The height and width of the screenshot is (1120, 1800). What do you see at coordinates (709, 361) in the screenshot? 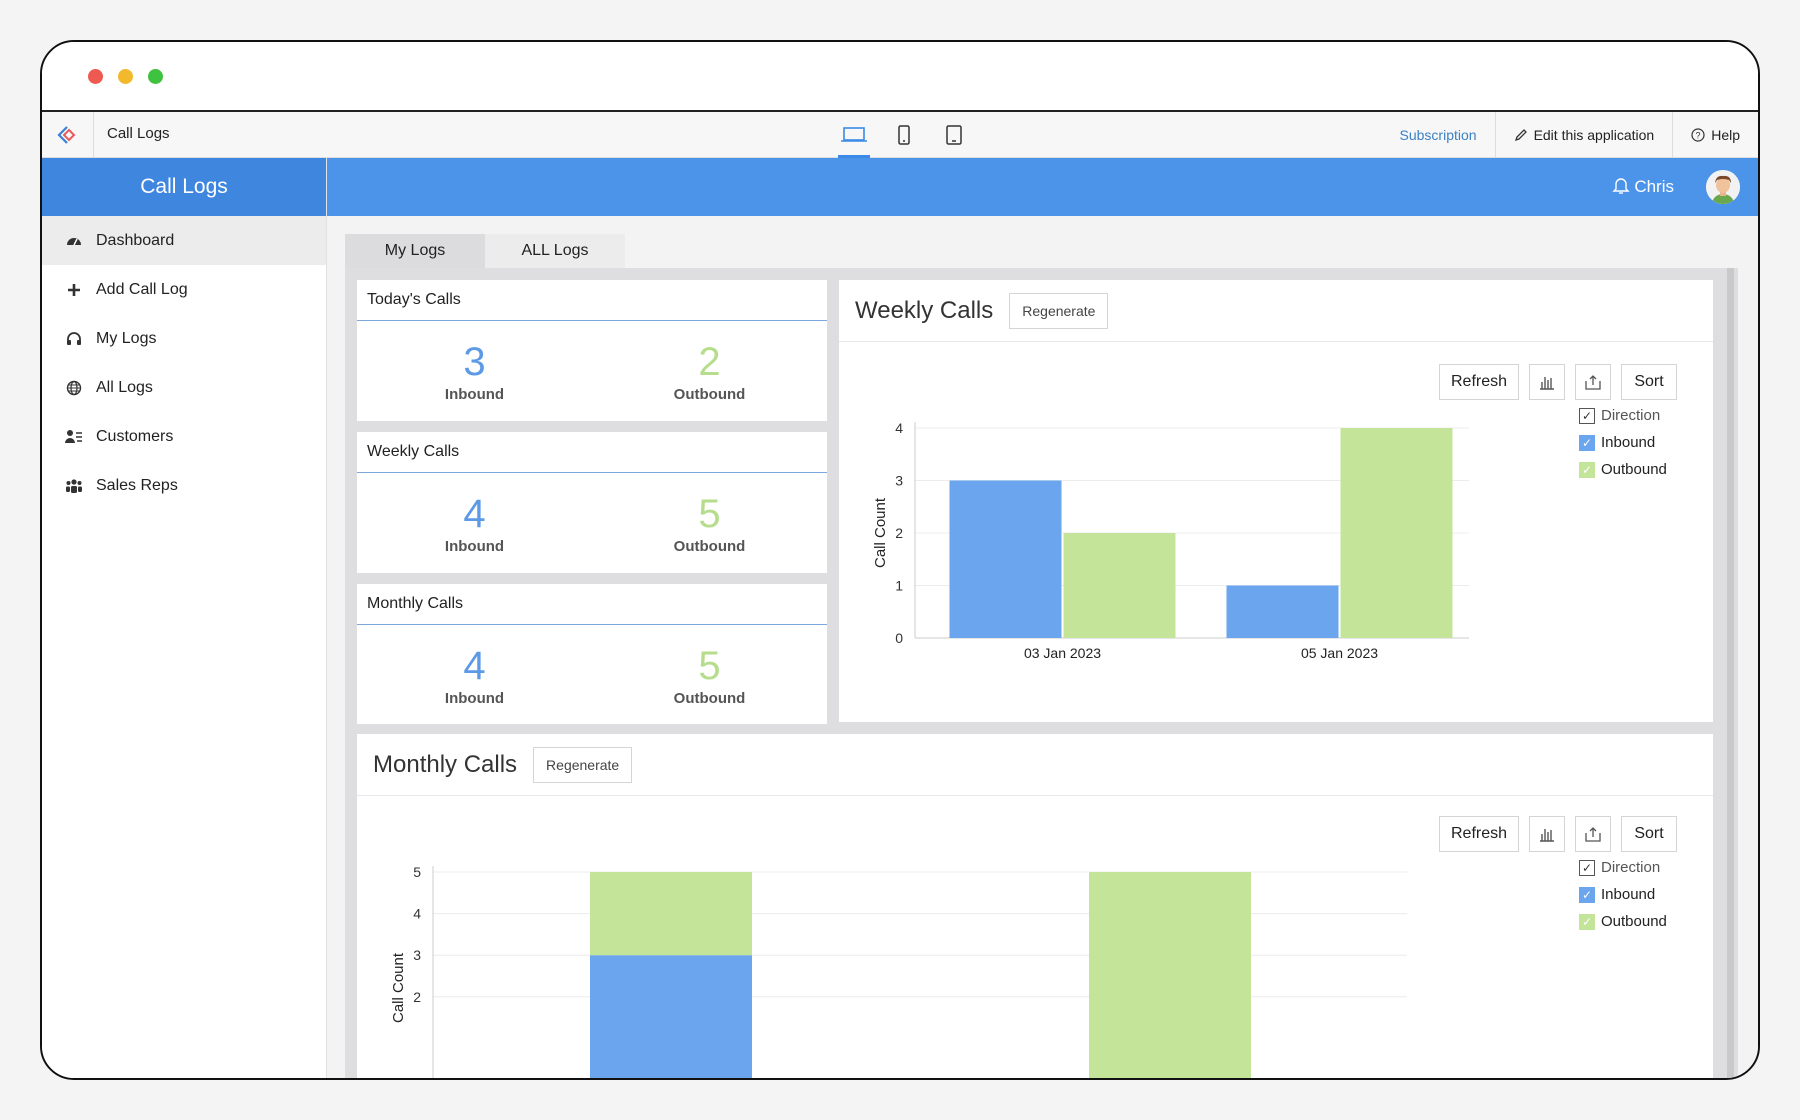
I see `outbound-count: 2` at bounding box center [709, 361].